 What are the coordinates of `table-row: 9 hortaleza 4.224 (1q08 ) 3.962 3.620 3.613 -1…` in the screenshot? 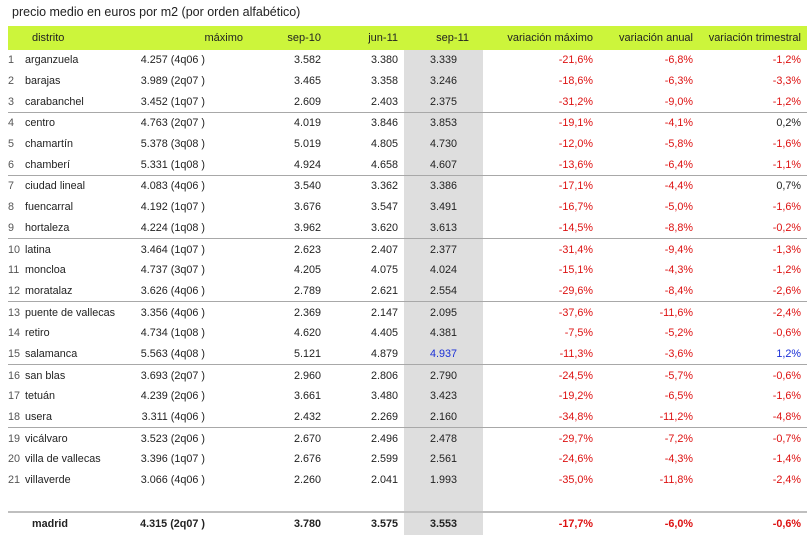 It's located at (407, 228).